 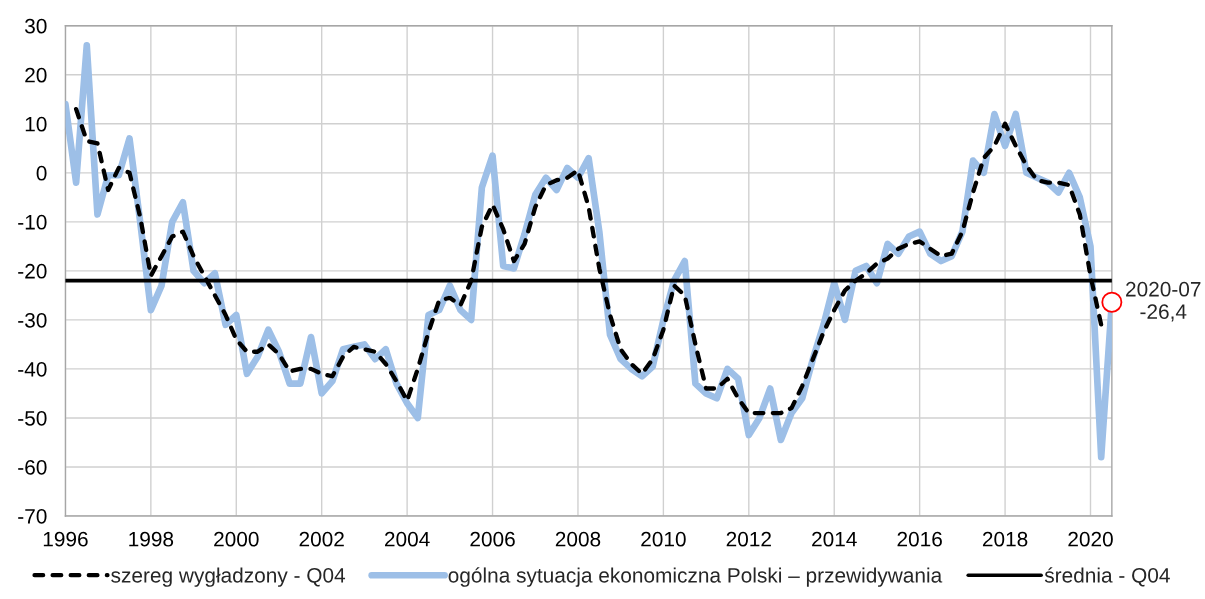 What do you see at coordinates (32, 467) in the screenshot?
I see `y-tick-label: -60` at bounding box center [32, 467].